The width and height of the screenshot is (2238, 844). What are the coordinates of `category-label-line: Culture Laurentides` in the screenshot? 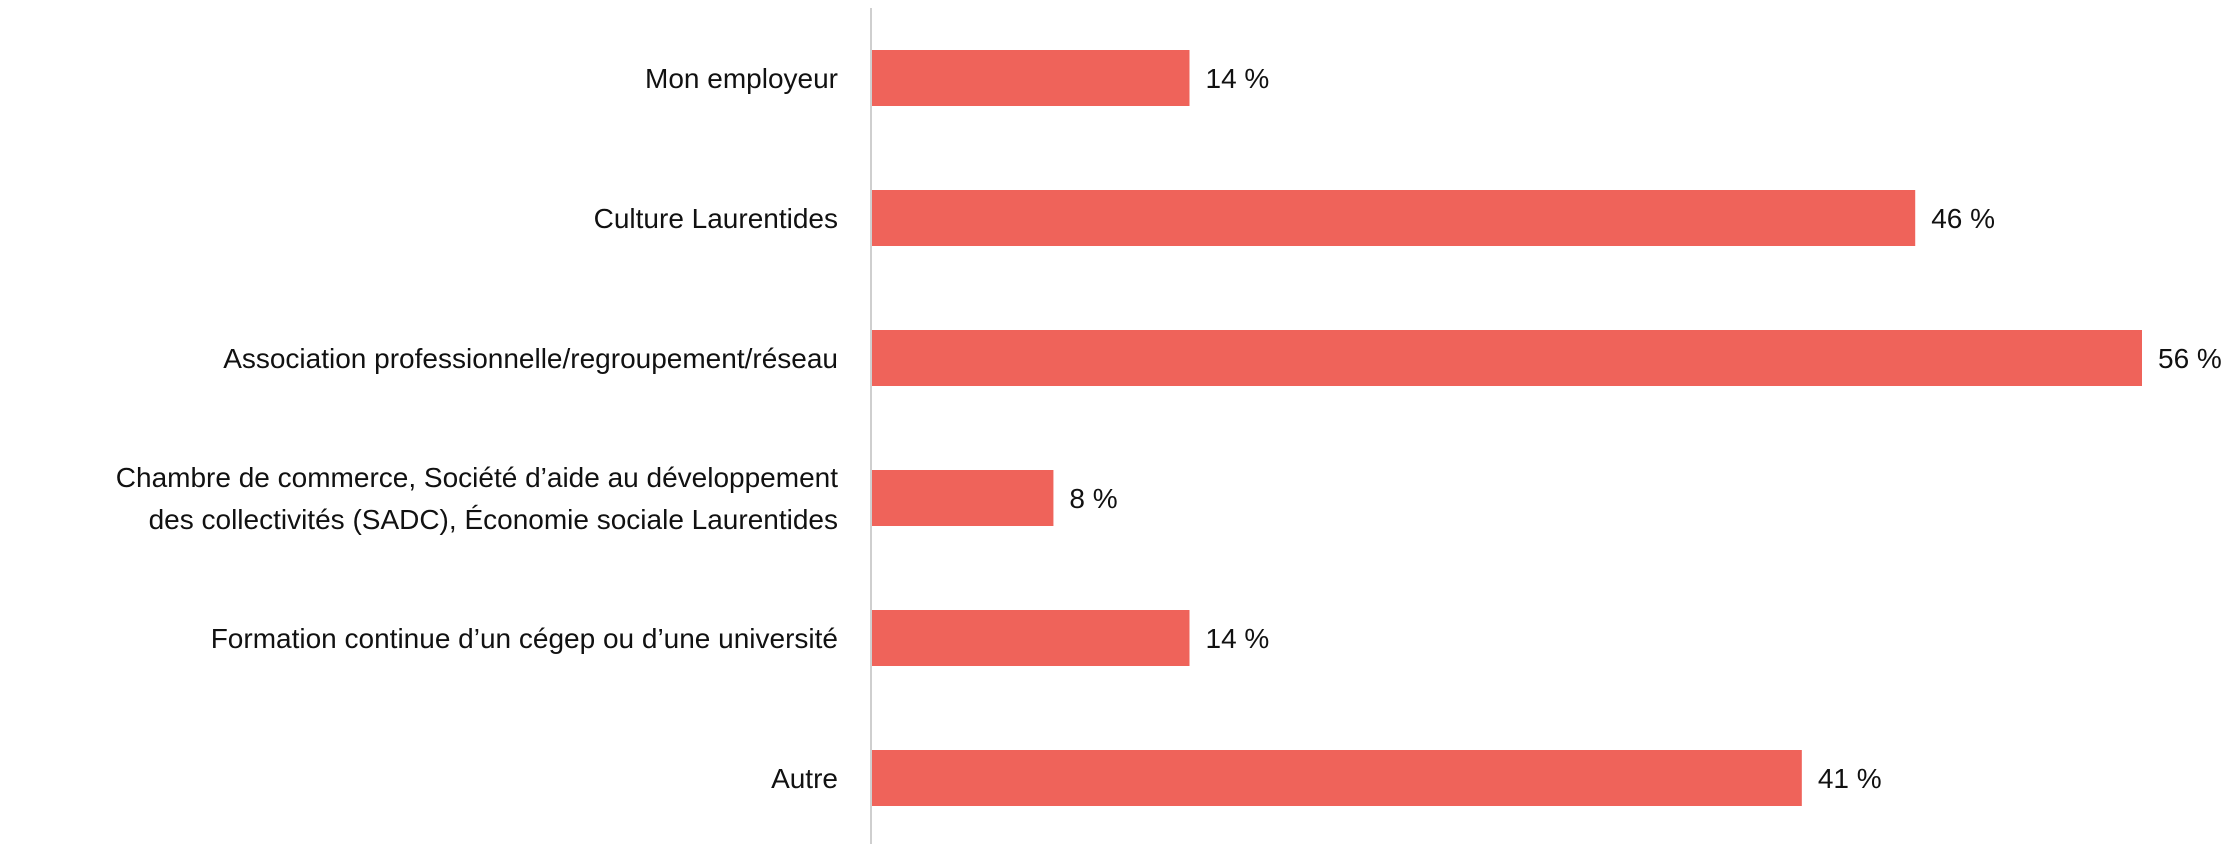 It's located at (716, 218).